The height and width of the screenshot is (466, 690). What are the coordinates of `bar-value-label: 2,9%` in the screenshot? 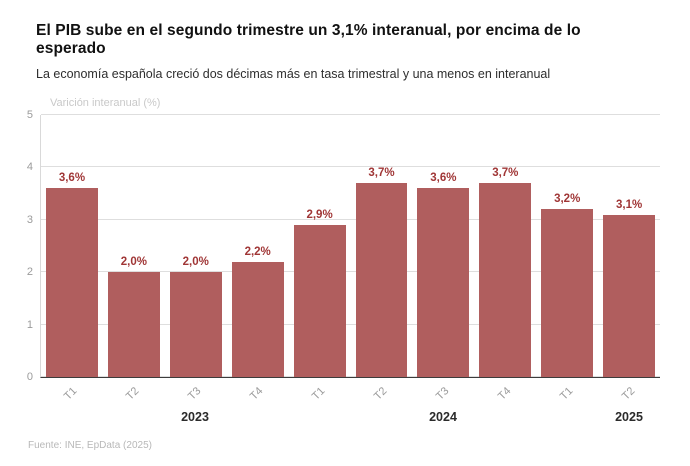 It's located at (319, 215).